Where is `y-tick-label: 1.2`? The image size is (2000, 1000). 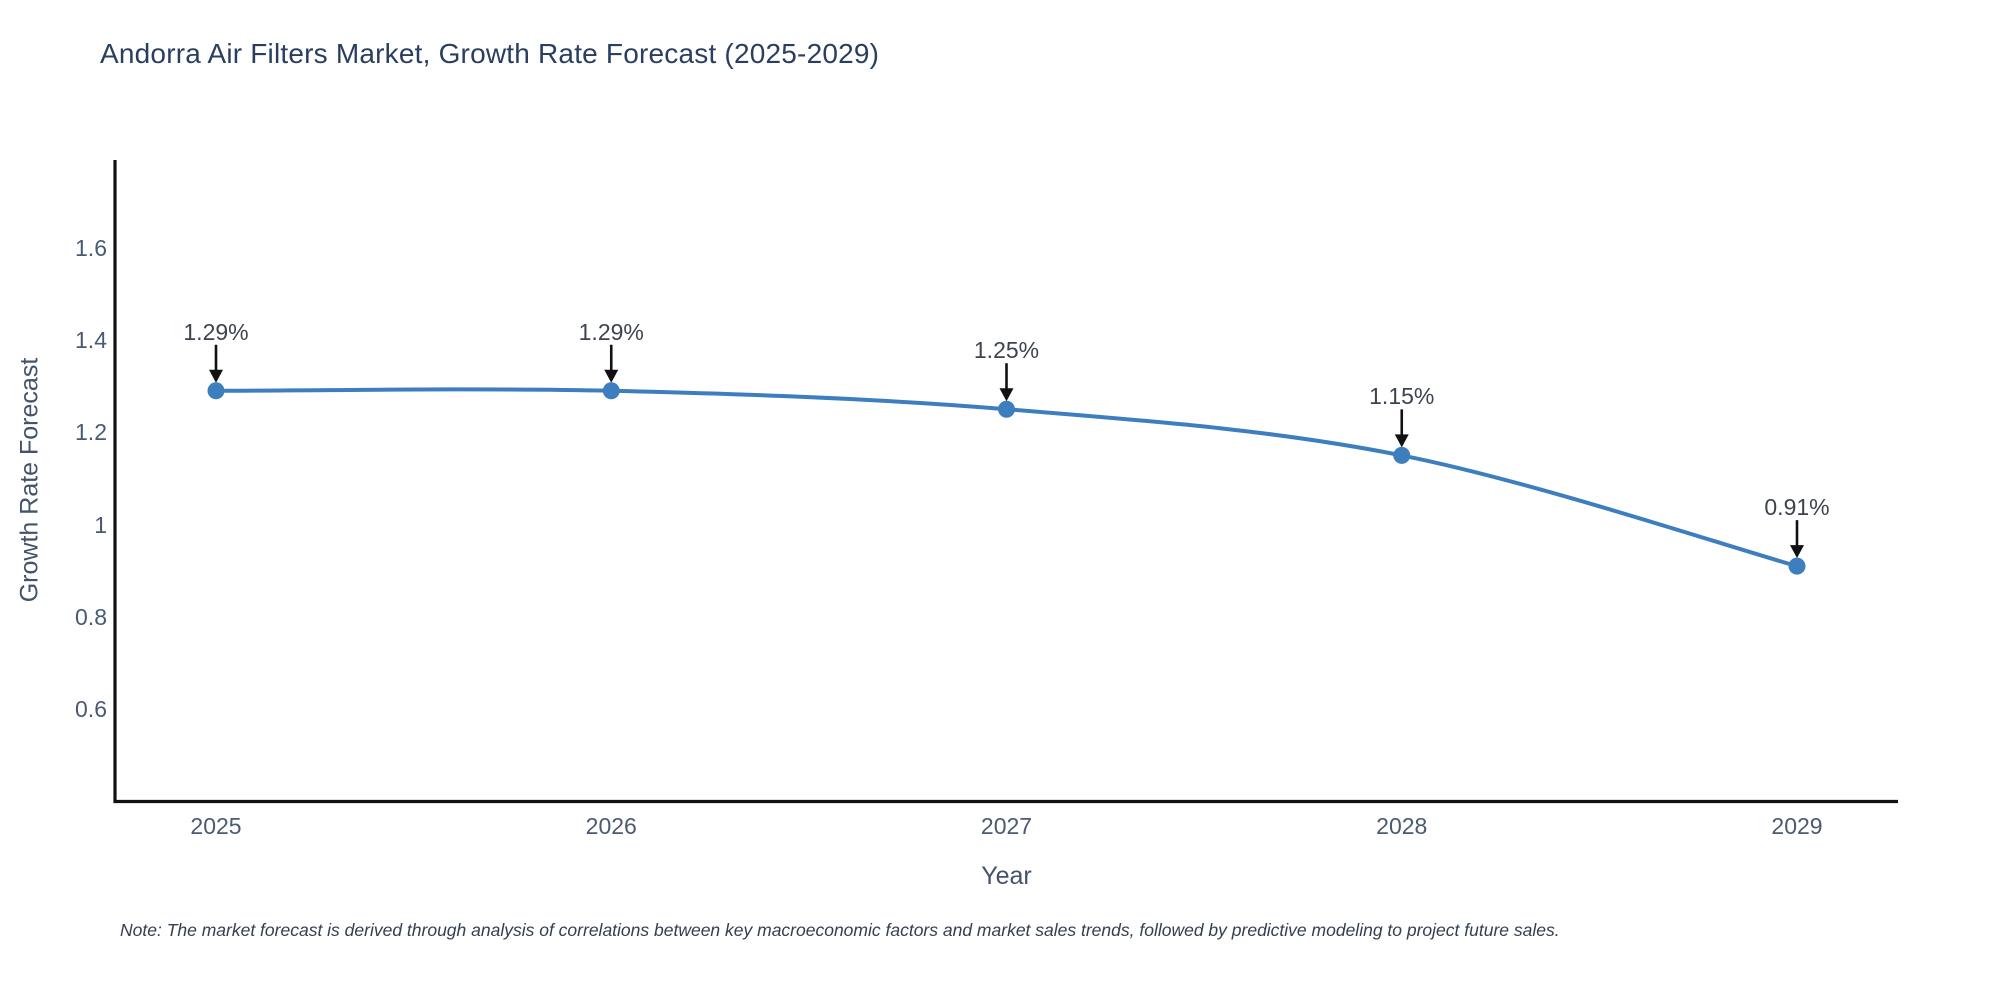 y-tick-label: 1.2 is located at coordinates (91, 432).